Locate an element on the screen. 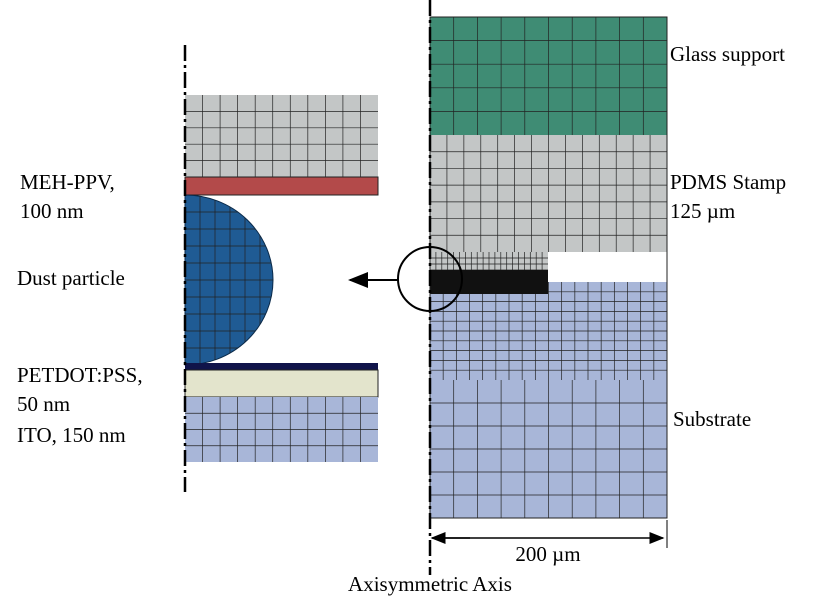 This screenshot has height=606, width=827. label: 200 µm is located at coordinates (547, 554).